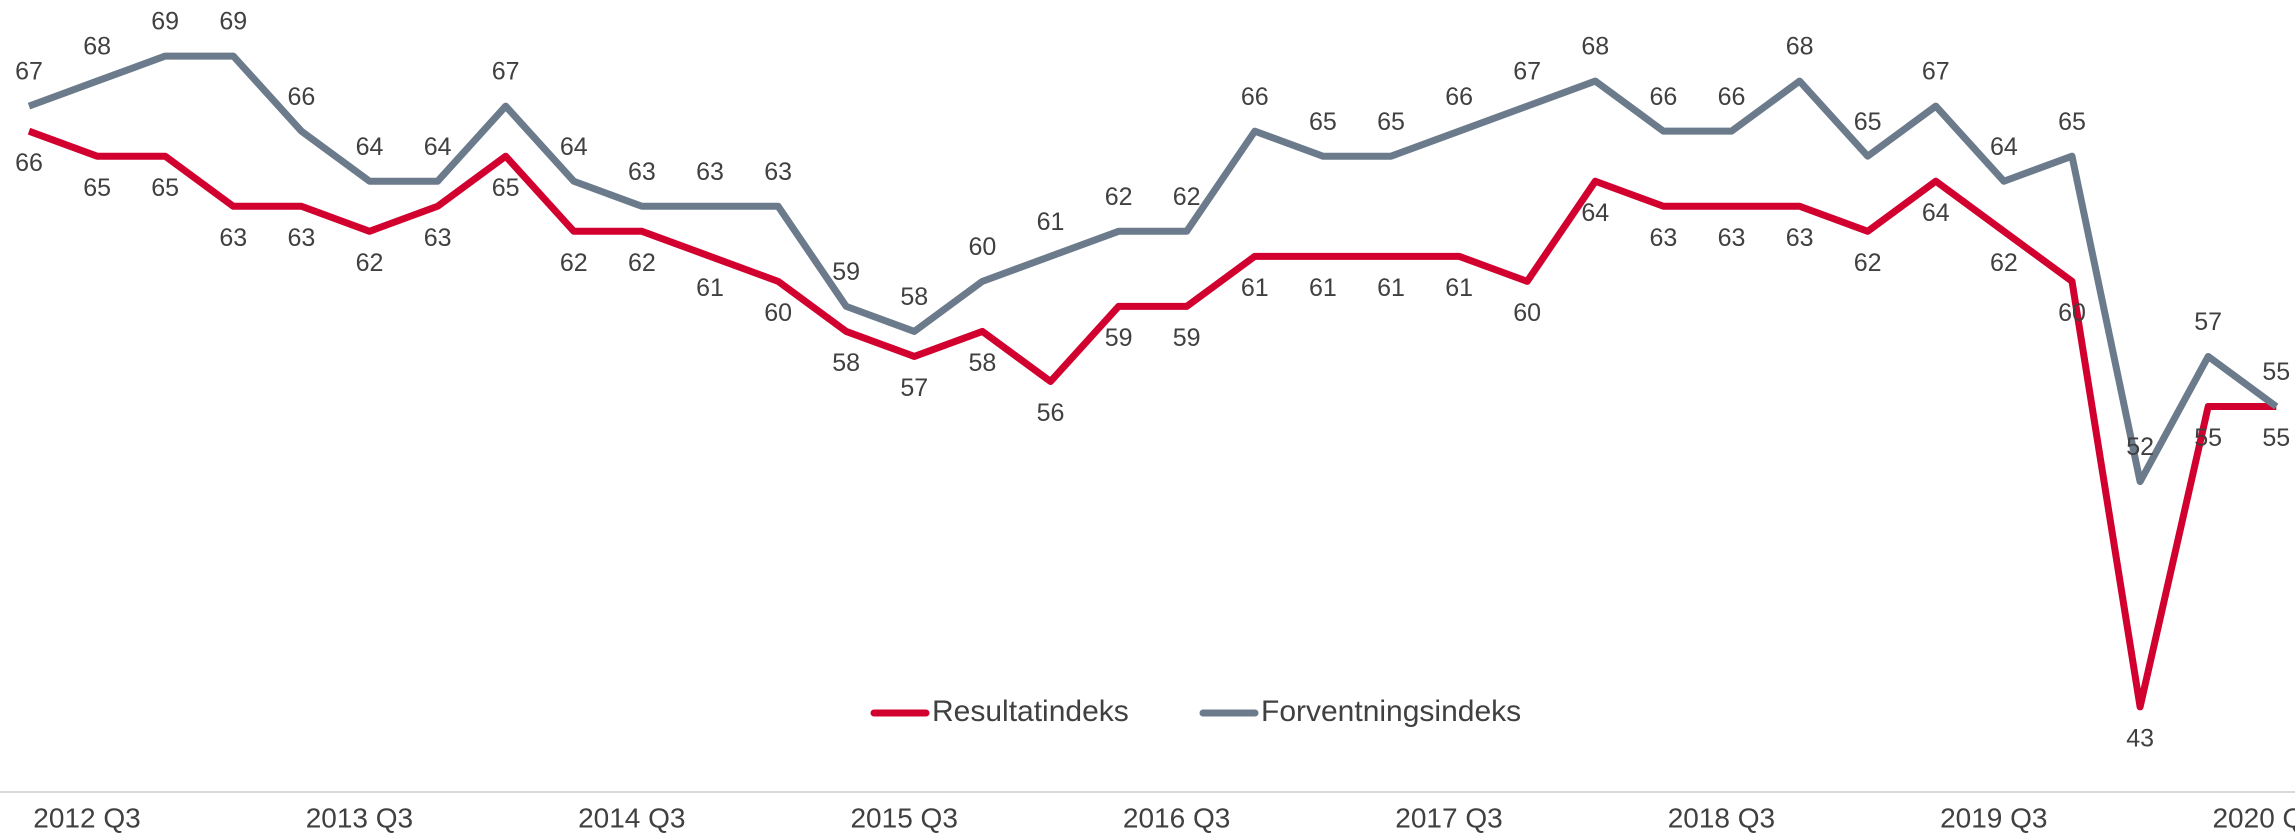  What do you see at coordinates (1391, 711) in the screenshot?
I see `legend-label: Forventningsindeks` at bounding box center [1391, 711].